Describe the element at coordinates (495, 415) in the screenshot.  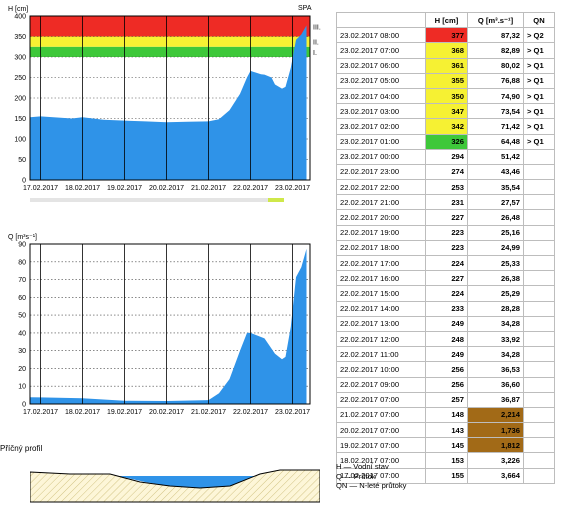
I see `row-q: 2,214` at that location.